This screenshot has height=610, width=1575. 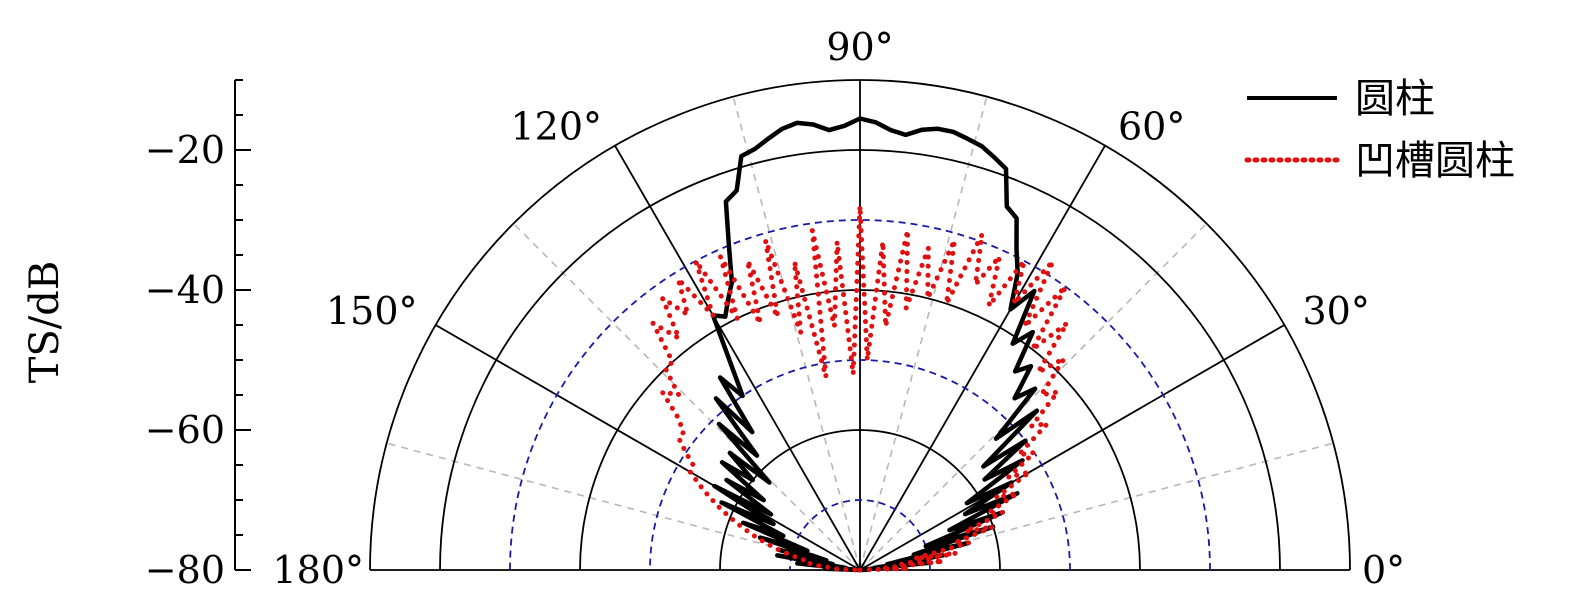 I want to click on theta-tick-label-150: 150°, so click(x=372, y=311).